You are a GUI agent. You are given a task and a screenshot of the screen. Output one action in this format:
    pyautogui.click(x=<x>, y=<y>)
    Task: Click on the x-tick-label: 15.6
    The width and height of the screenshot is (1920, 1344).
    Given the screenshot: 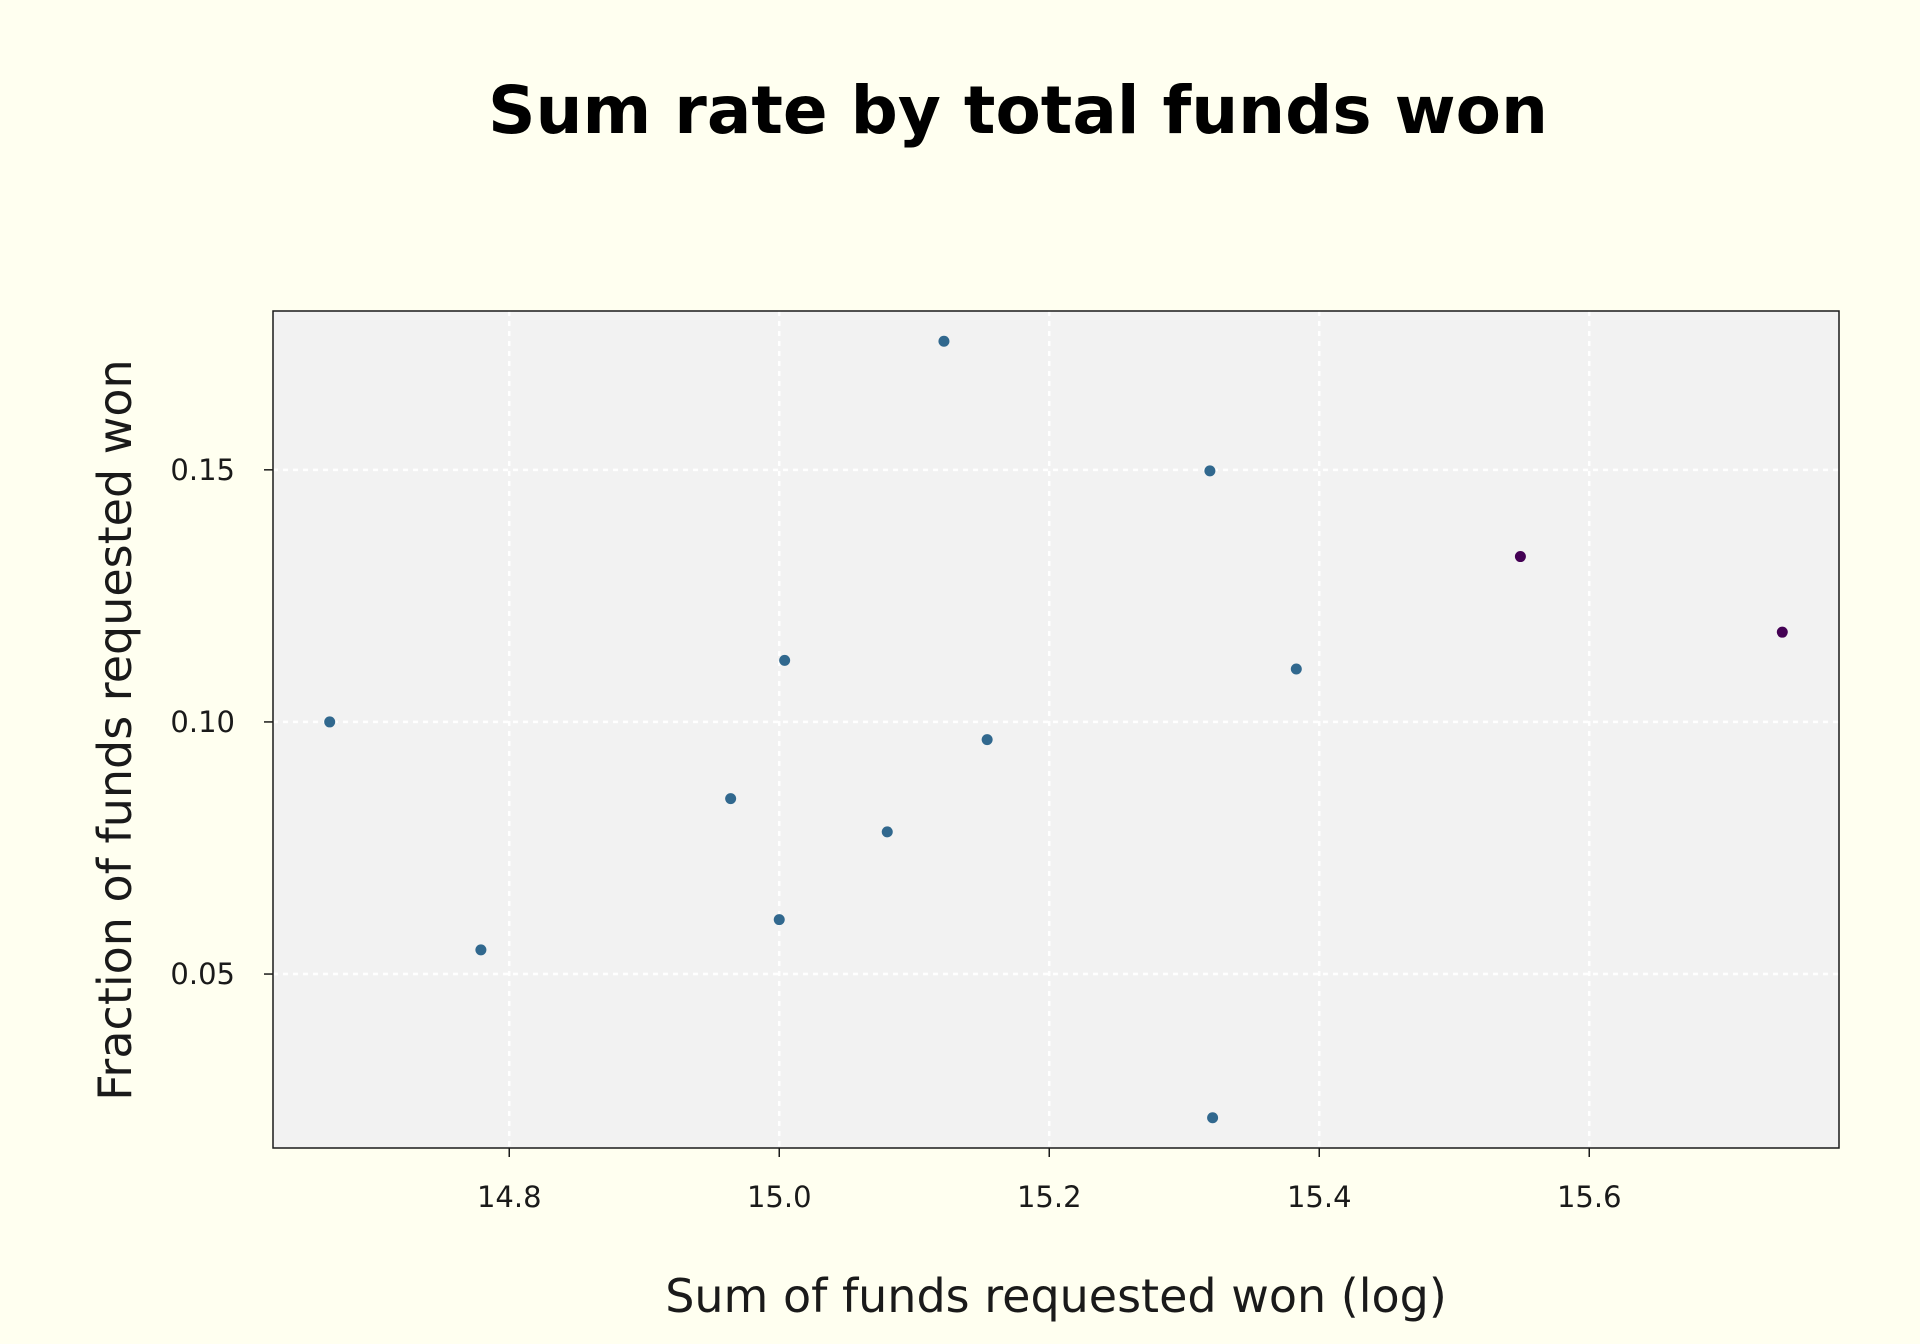 What is the action you would take?
    pyautogui.click(x=1589, y=1197)
    